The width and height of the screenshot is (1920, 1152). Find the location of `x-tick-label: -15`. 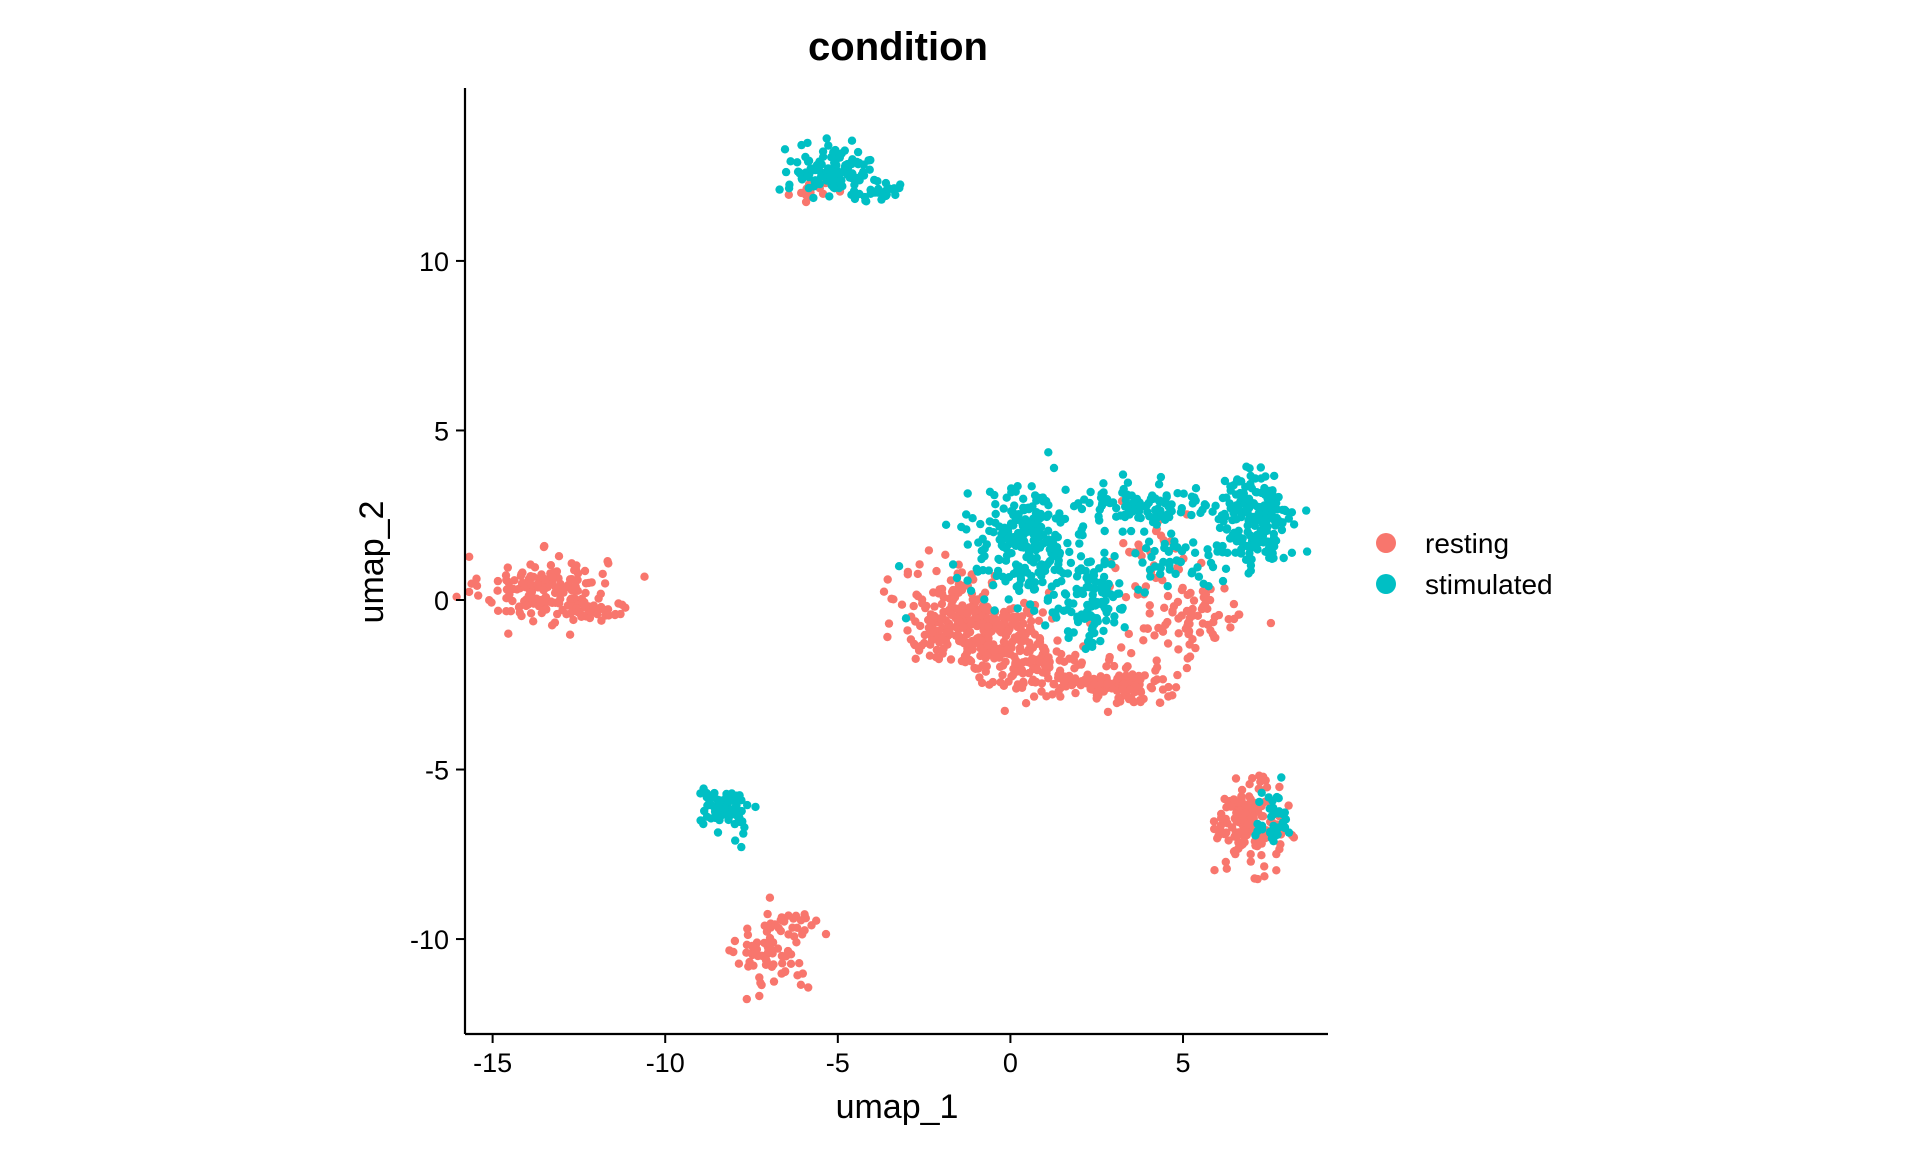

x-tick-label: -15 is located at coordinates (492, 1063).